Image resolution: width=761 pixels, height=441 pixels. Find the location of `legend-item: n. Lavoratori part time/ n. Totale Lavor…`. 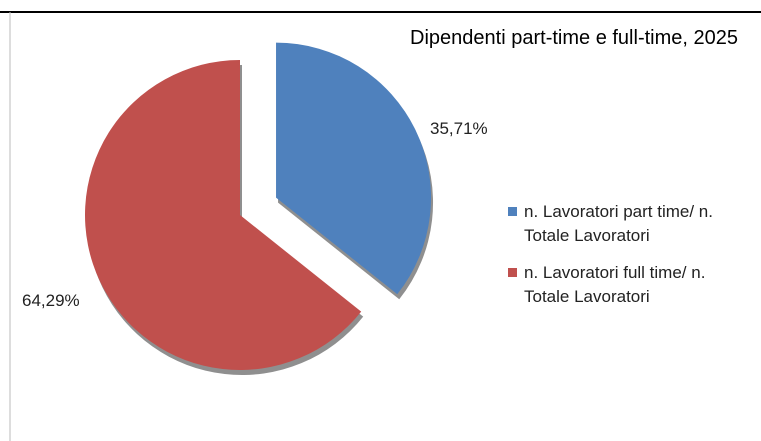

legend-item: n. Lavoratori part time/ n. Totale Lavor… is located at coordinates (630, 224).